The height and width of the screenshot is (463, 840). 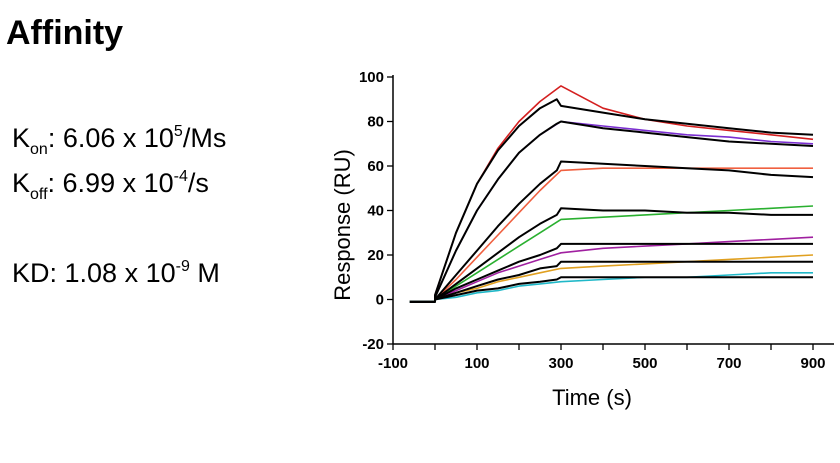 I want to click on kd-label: KD:, so click(x=38, y=273).